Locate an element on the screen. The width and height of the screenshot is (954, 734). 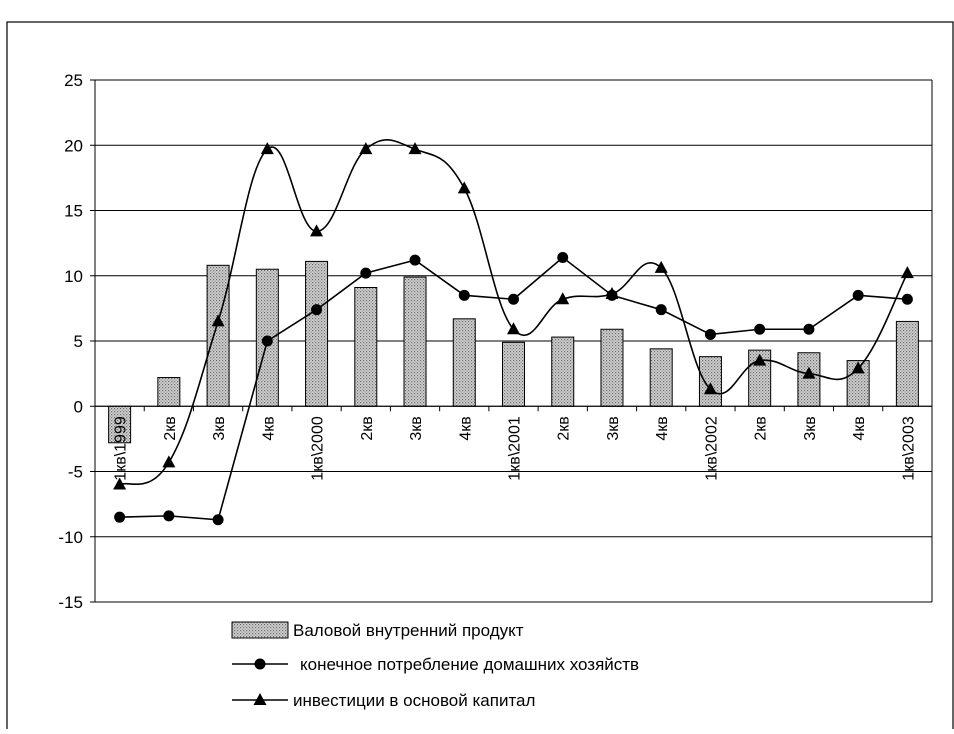
x-tick-label: 1кв\2001 is located at coordinates (515, 448).